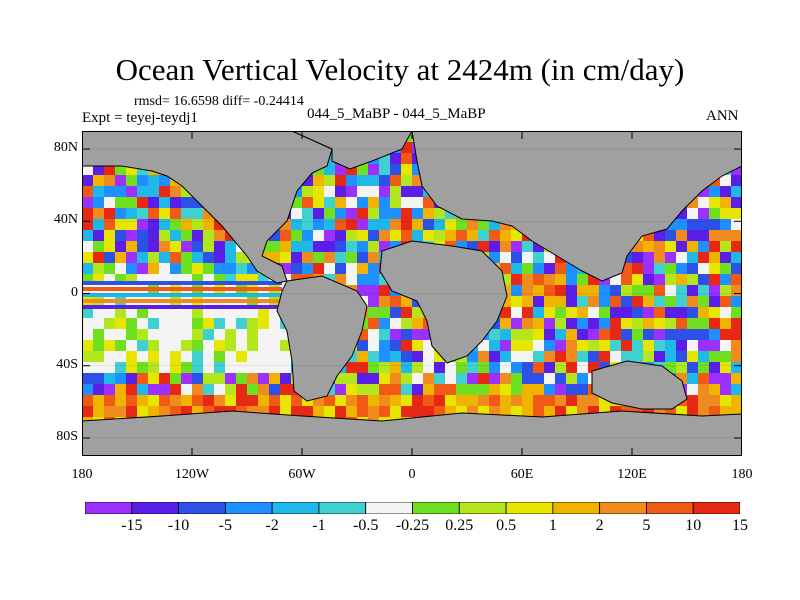 This screenshot has width=800, height=600. What do you see at coordinates (552, 525) in the screenshot?
I see `colorbar-label: 1` at bounding box center [552, 525].